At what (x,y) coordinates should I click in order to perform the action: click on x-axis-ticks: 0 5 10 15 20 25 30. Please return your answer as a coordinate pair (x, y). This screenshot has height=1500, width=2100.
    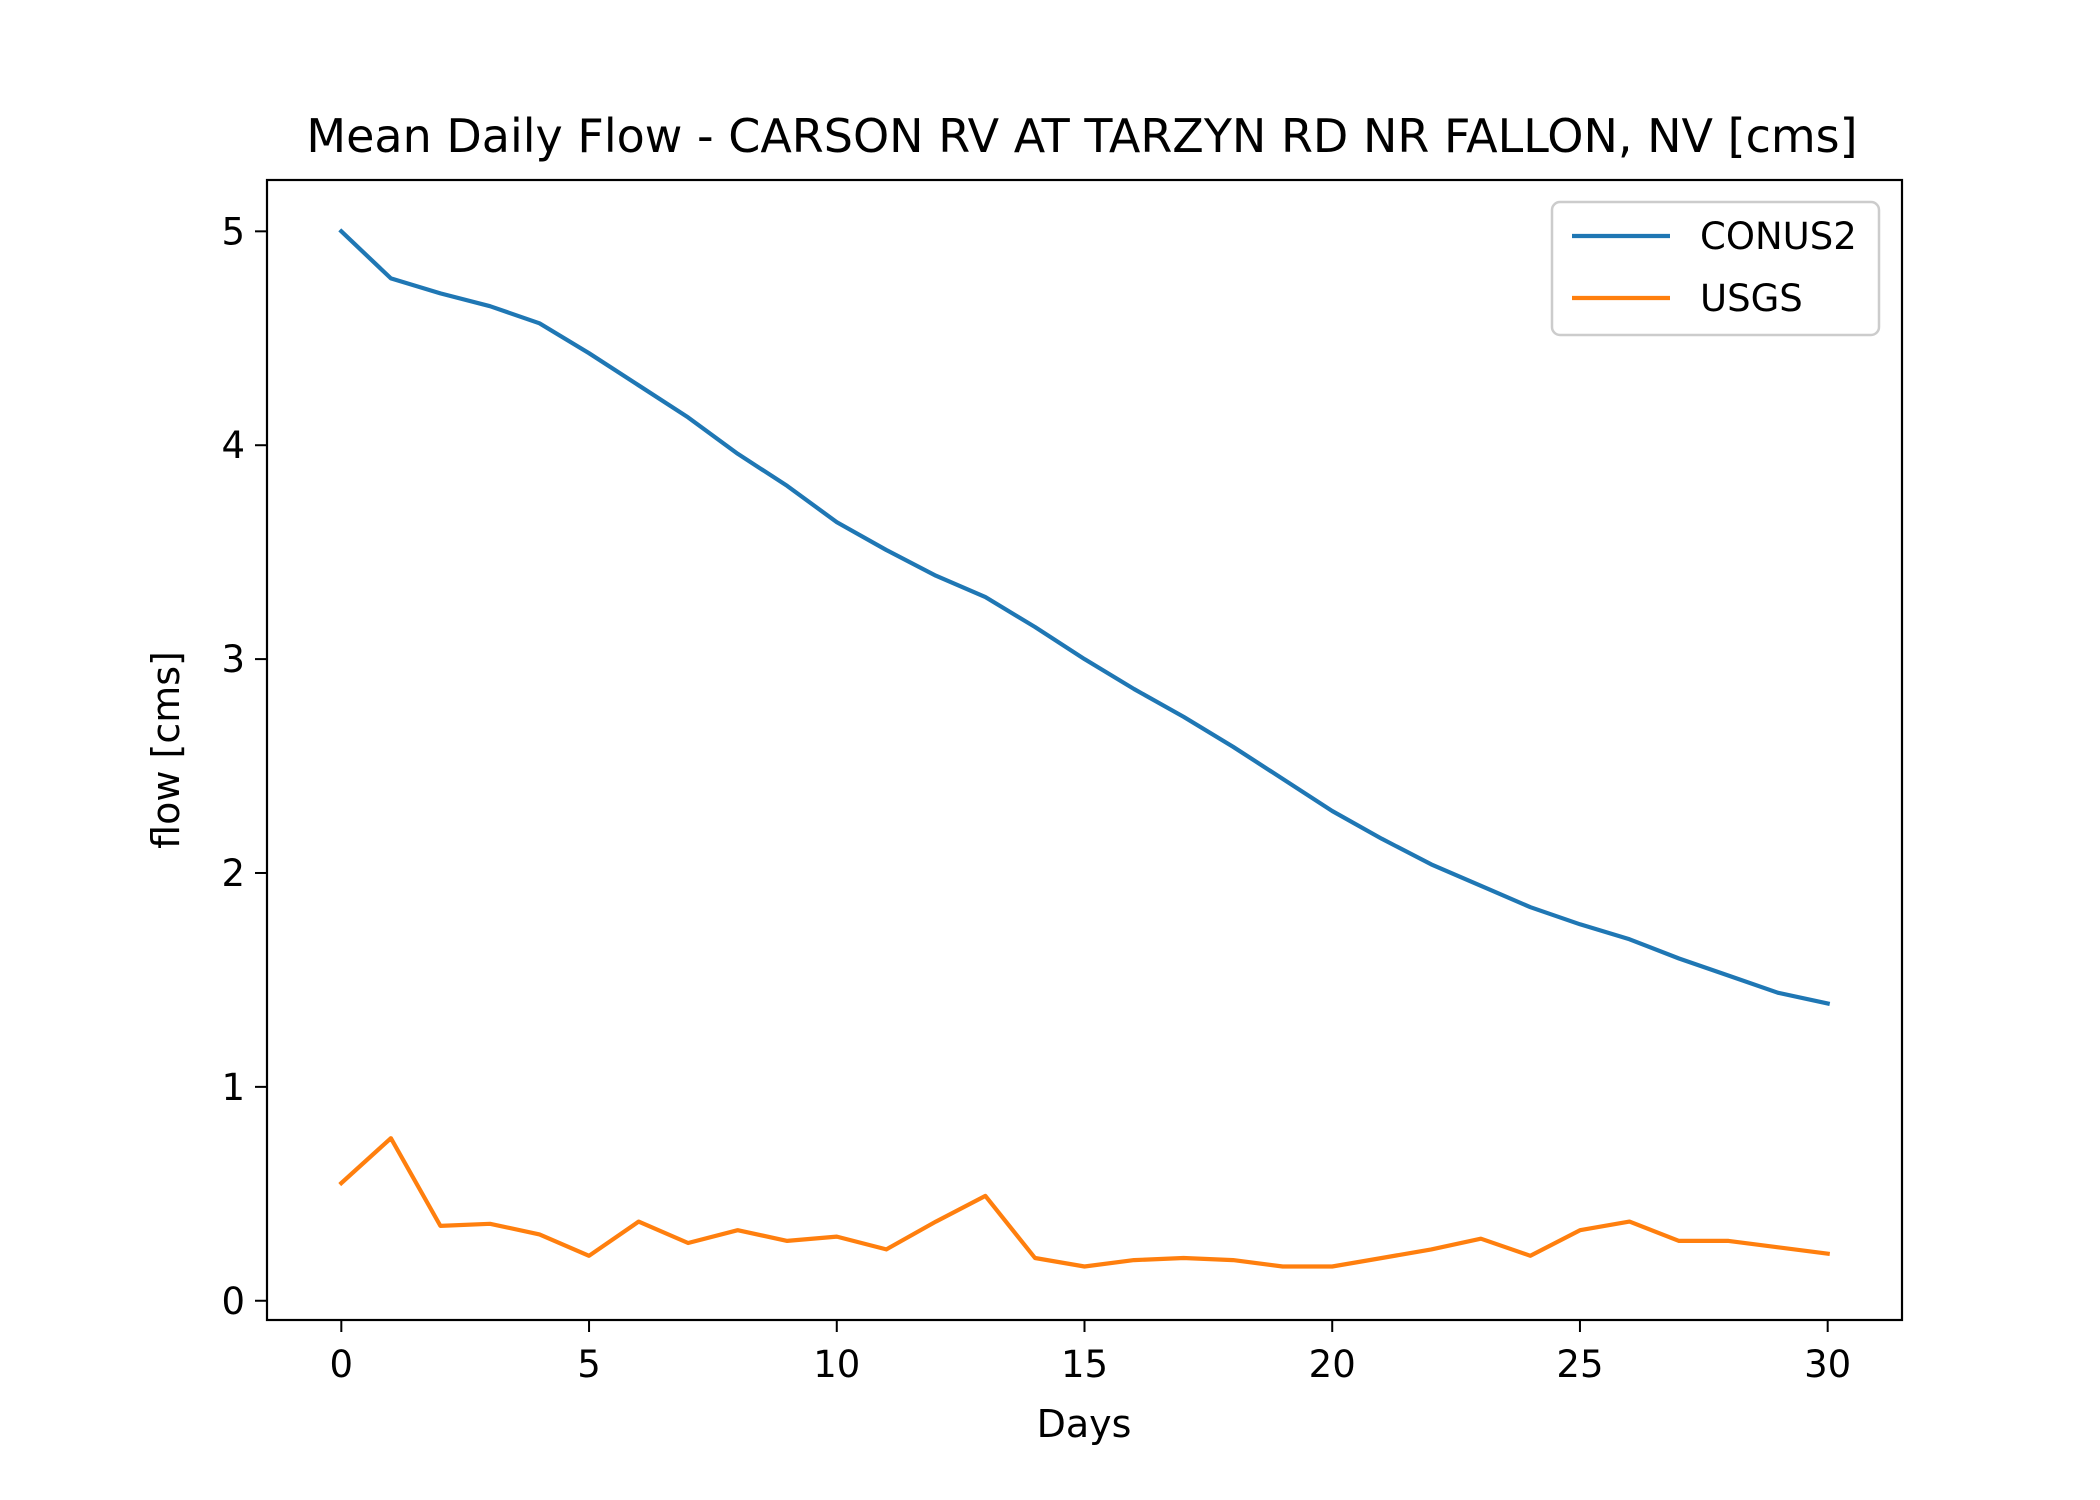
    Looking at the image, I should click on (1090, 1353).